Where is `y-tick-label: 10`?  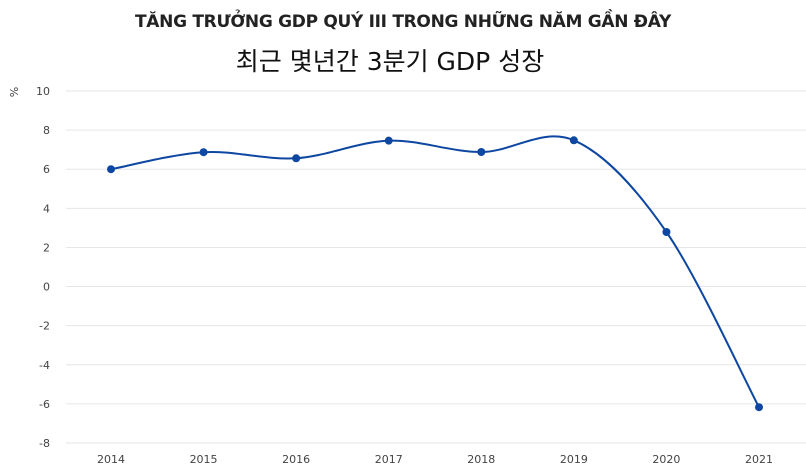
y-tick-label: 10 is located at coordinates (43, 91).